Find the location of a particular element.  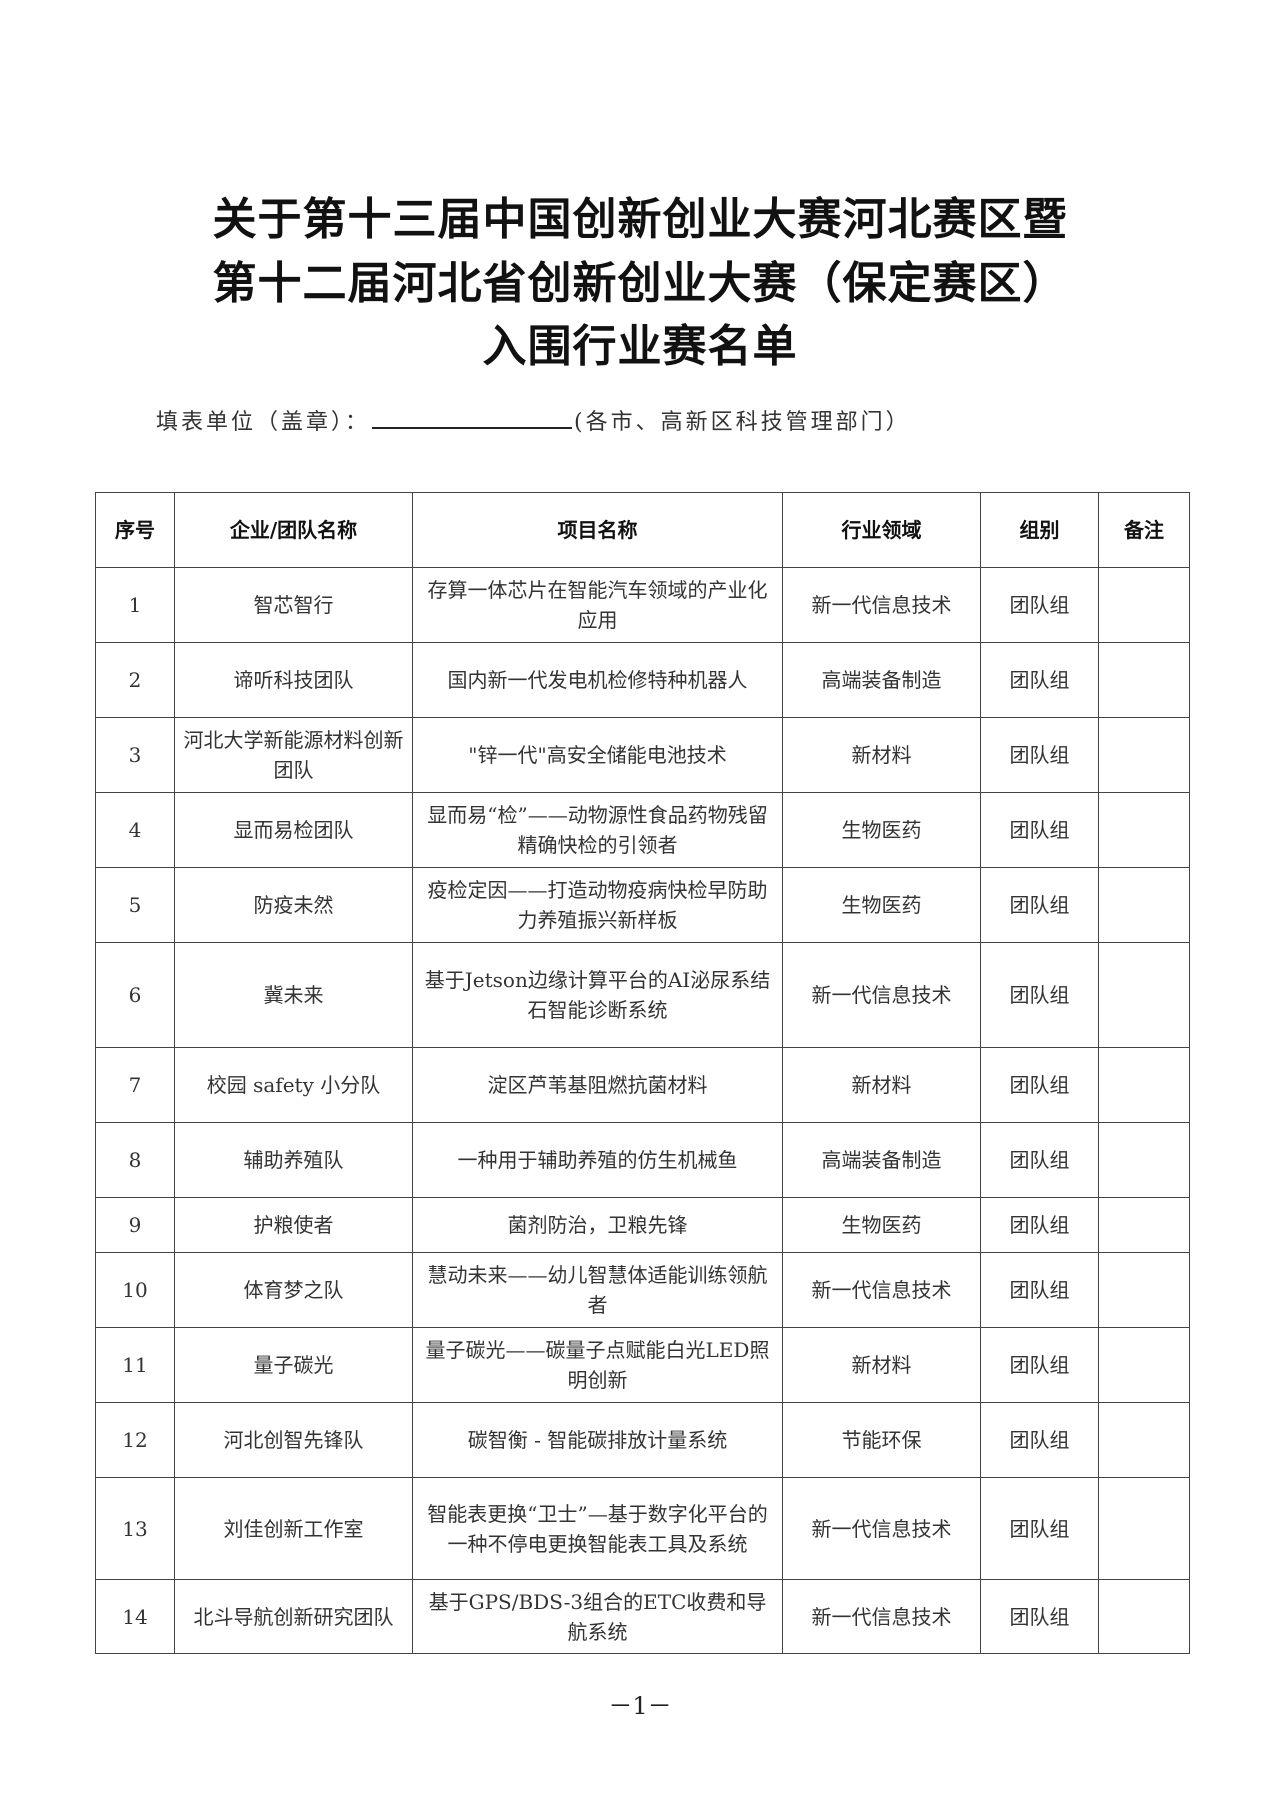

table-row: 4 显而易检团队 显而易“检”——动物源性食品药物残留精确快检的引领者 生物医药 团队组 is located at coordinates (642, 830).